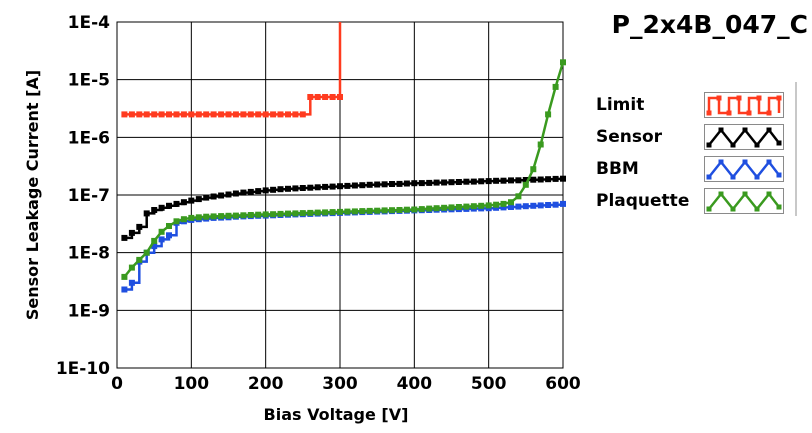 The width and height of the screenshot is (812, 433). Describe the element at coordinates (32, 195) in the screenshot. I see `y-axis-label: Sensor Leakage Current [A]` at that location.